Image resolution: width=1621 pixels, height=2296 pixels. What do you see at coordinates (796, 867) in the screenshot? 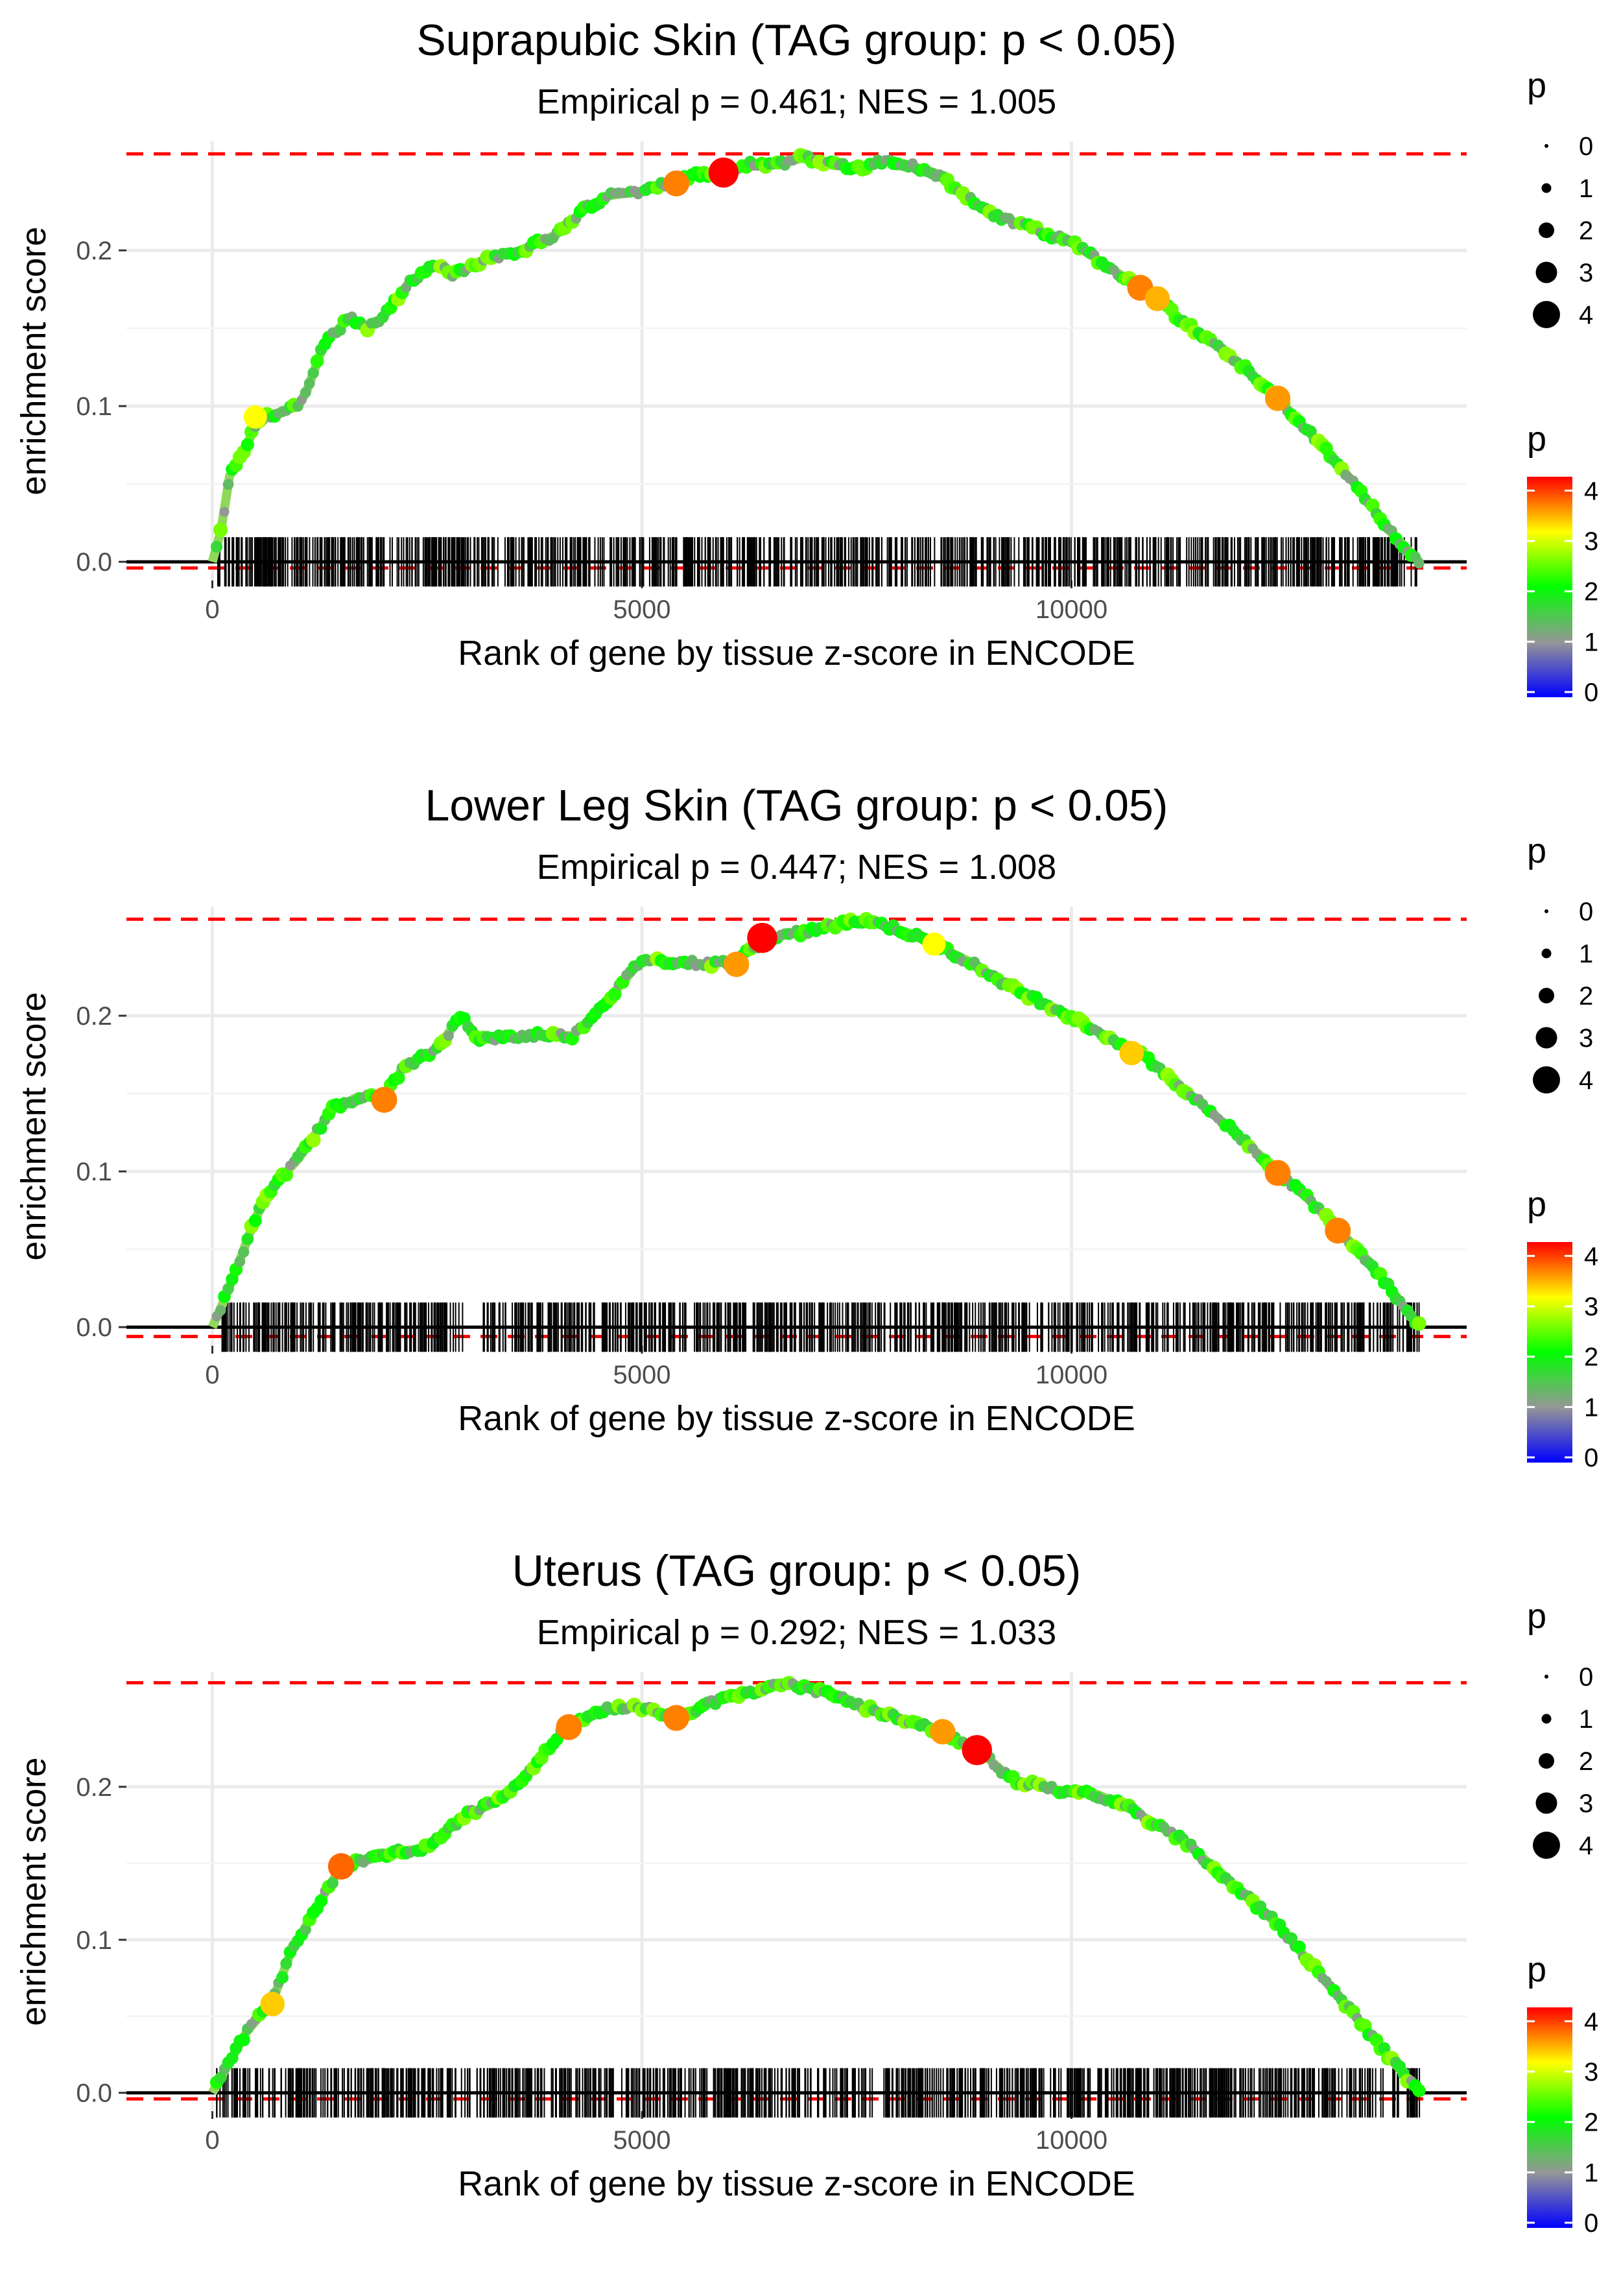
I see `chart-subtitle: Empirical p = 0.447; NES = 1.008` at bounding box center [796, 867].